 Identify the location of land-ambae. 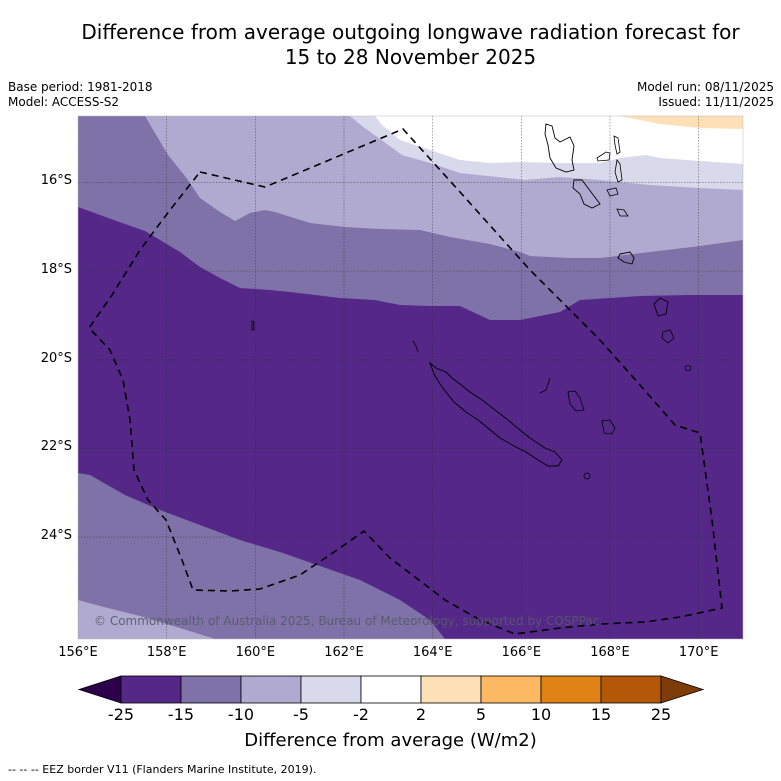
(603, 156).